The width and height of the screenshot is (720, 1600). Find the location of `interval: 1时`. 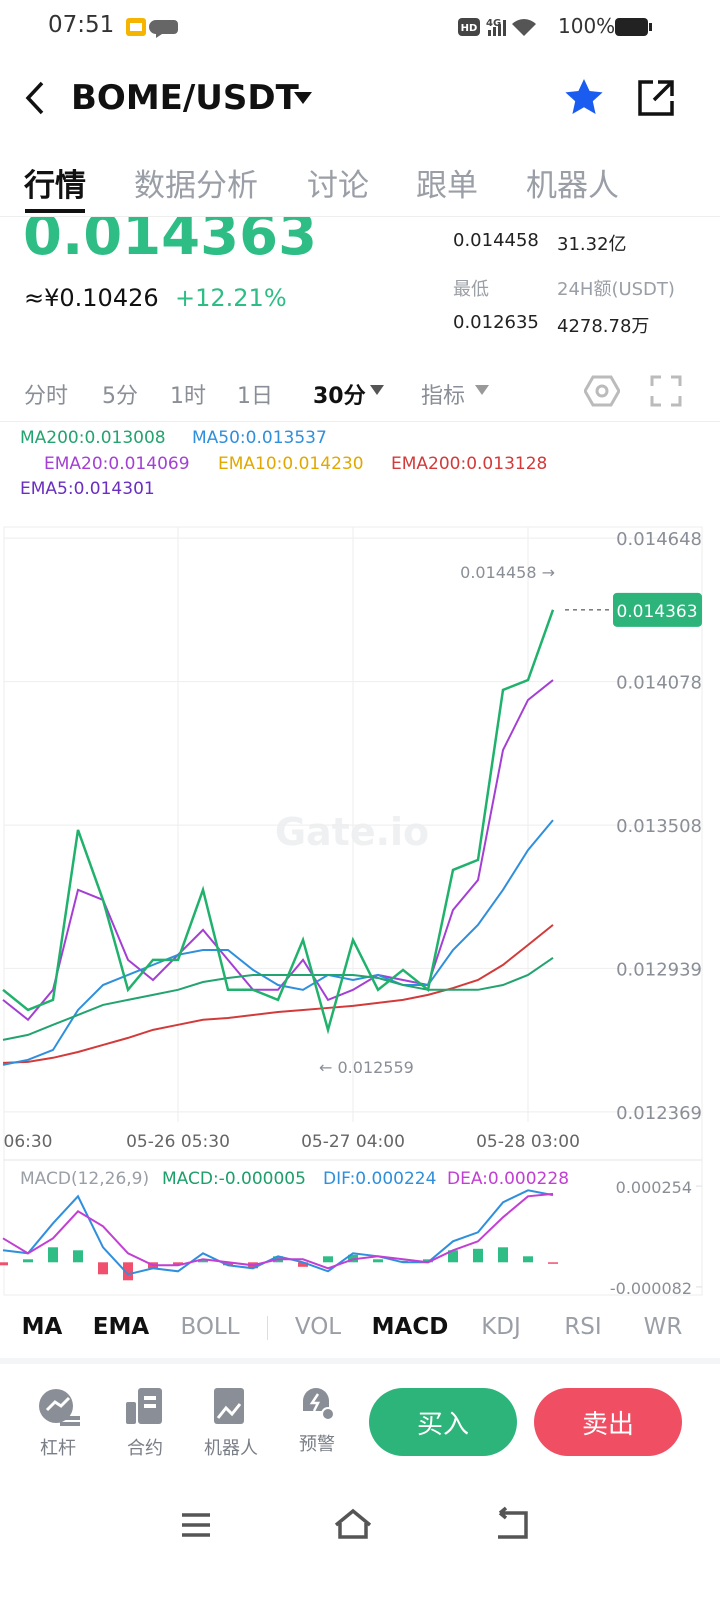

interval: 1时 is located at coordinates (188, 396).